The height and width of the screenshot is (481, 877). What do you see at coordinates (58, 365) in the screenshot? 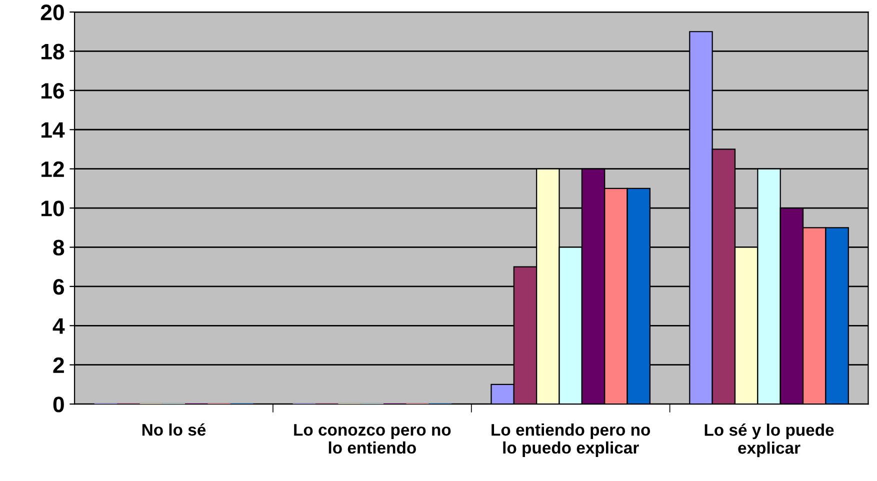
I see `y-tick-label: 2` at bounding box center [58, 365].